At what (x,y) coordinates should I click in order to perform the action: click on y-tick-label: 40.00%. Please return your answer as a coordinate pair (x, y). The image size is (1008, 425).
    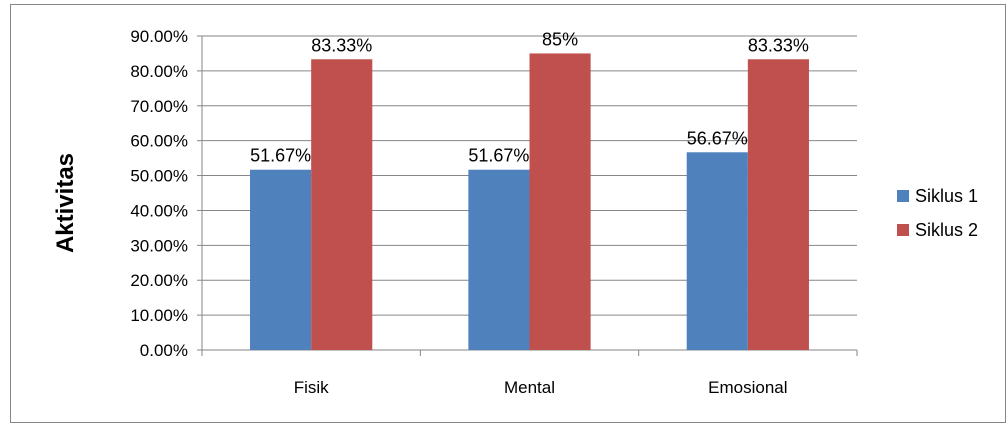
    Looking at the image, I should click on (159, 210).